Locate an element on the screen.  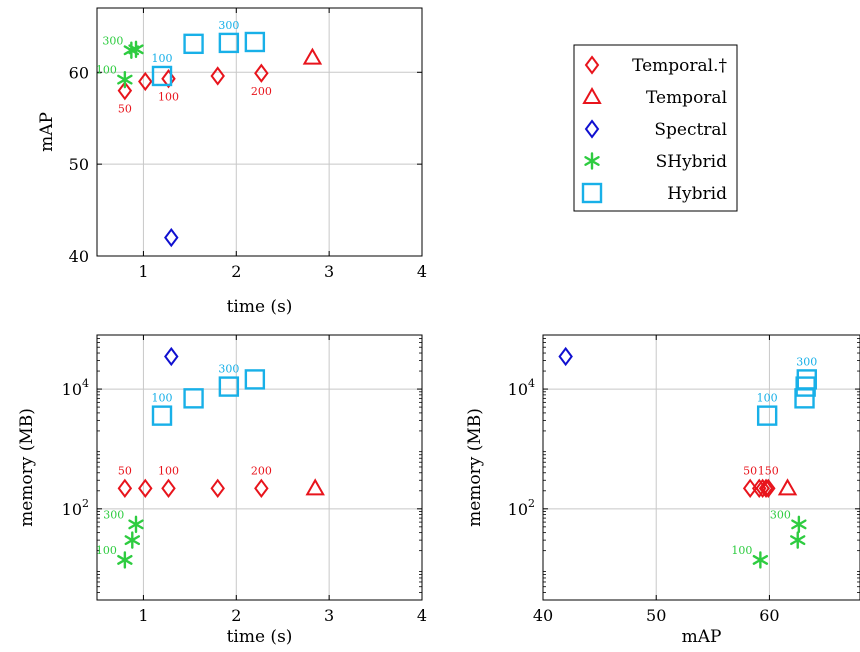
legend-label: SHybrid is located at coordinates (692, 162).